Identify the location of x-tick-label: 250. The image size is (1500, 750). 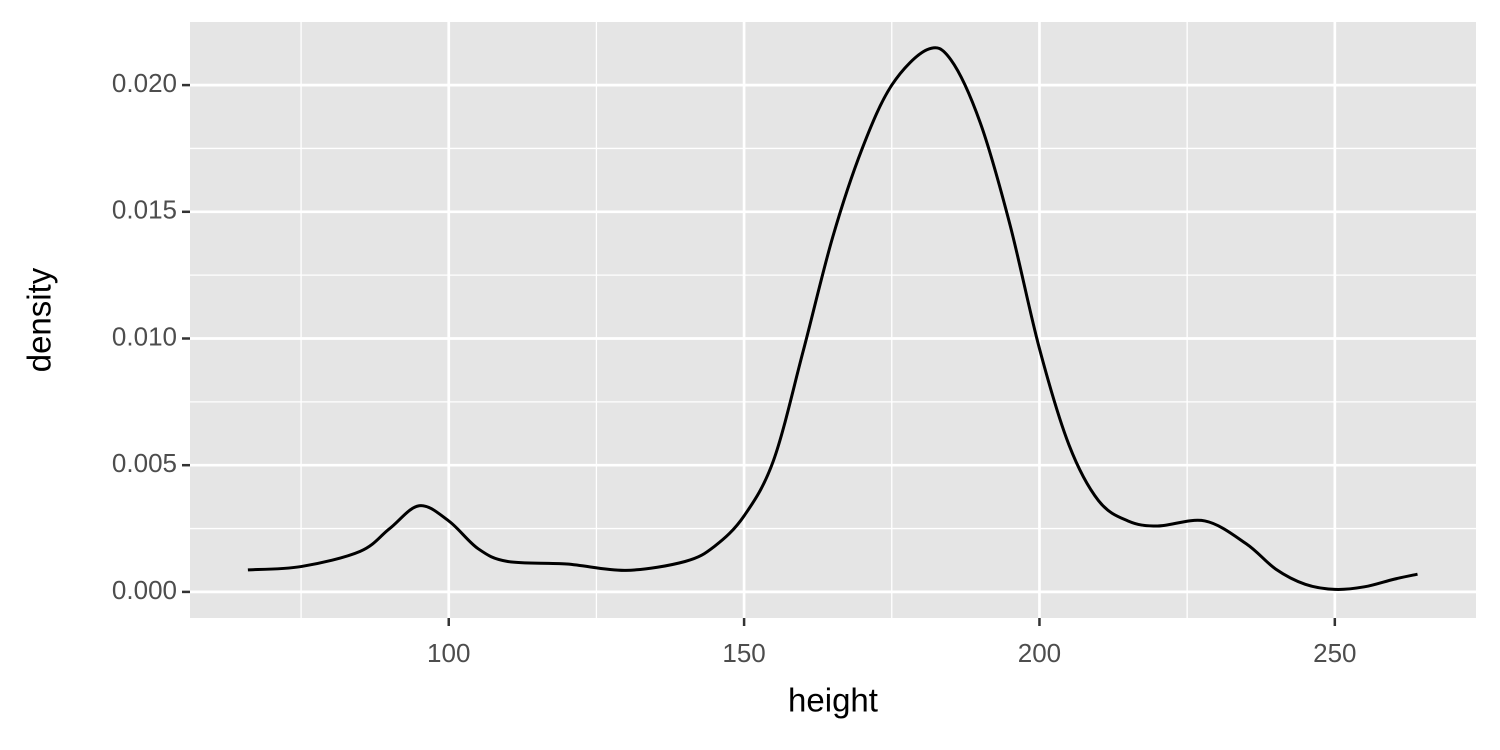
(1334, 653).